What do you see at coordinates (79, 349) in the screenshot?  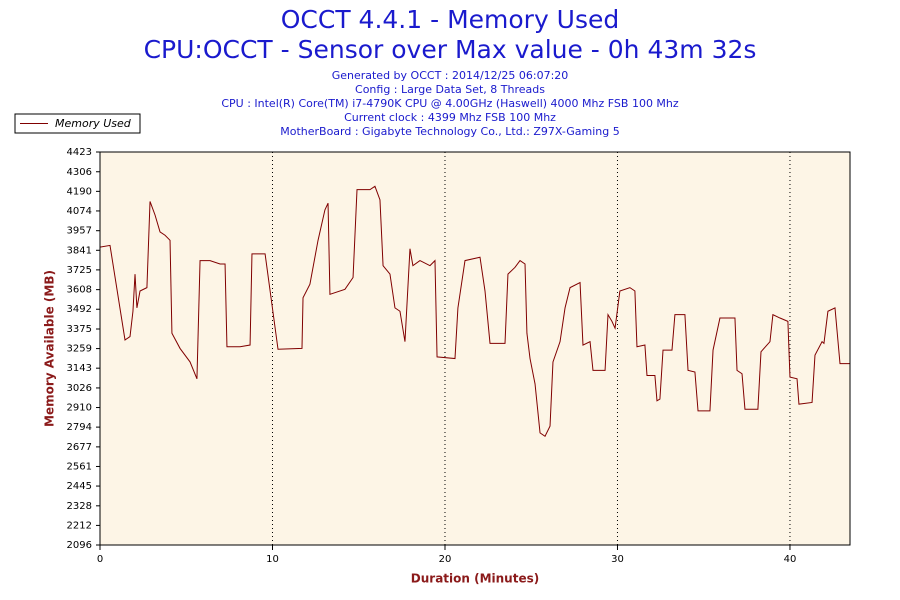 I see `y-tick-label: 3259` at bounding box center [79, 349].